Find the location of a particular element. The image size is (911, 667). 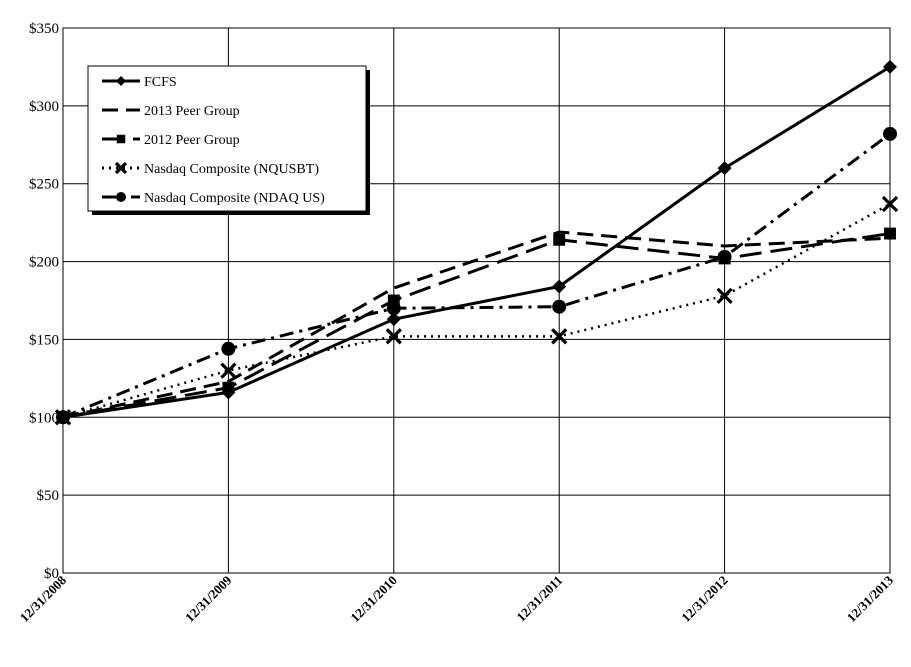

y-tick-label: $200 is located at coordinates (44, 263).